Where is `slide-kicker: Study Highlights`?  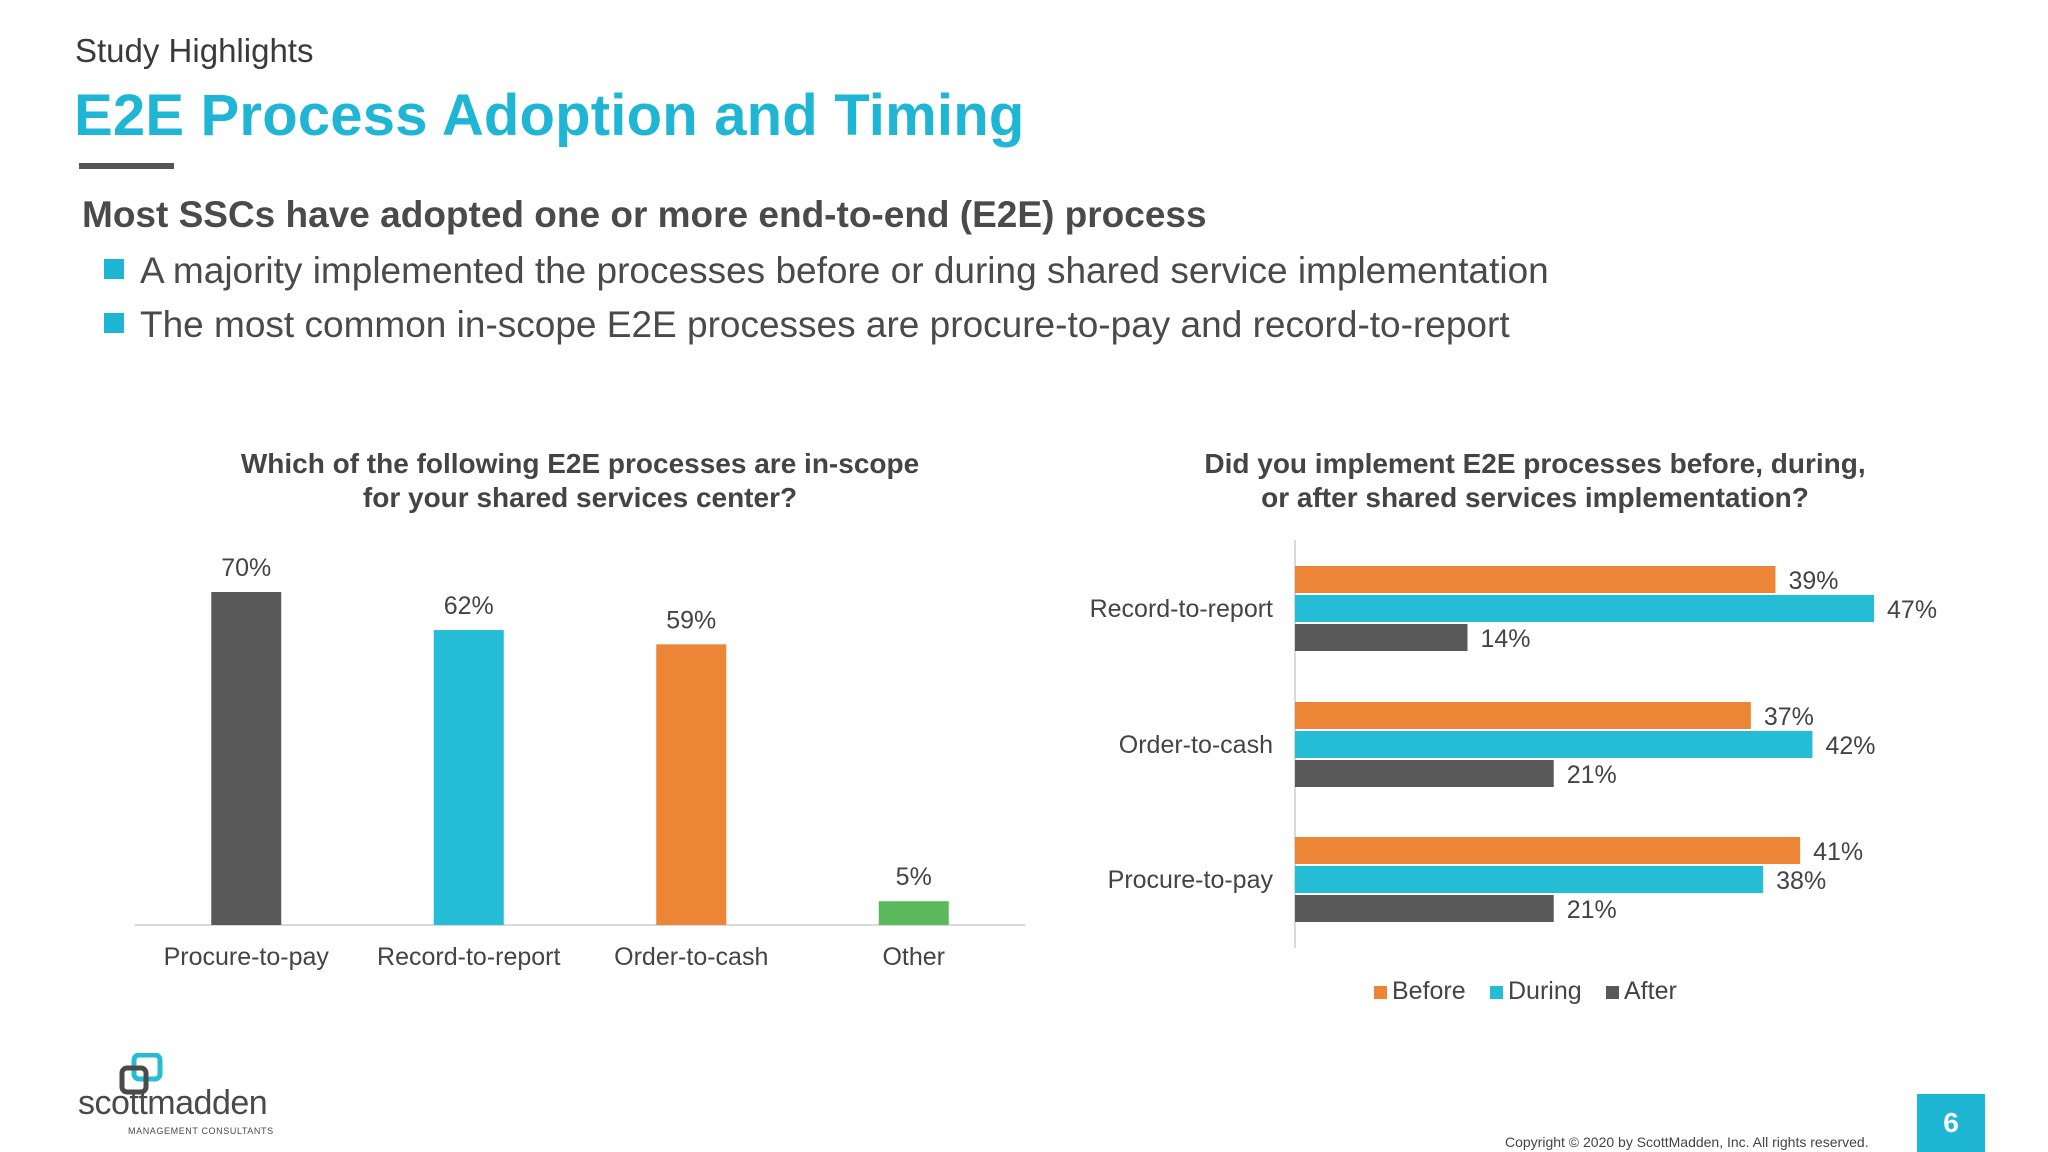 slide-kicker: Study Highlights is located at coordinates (194, 50).